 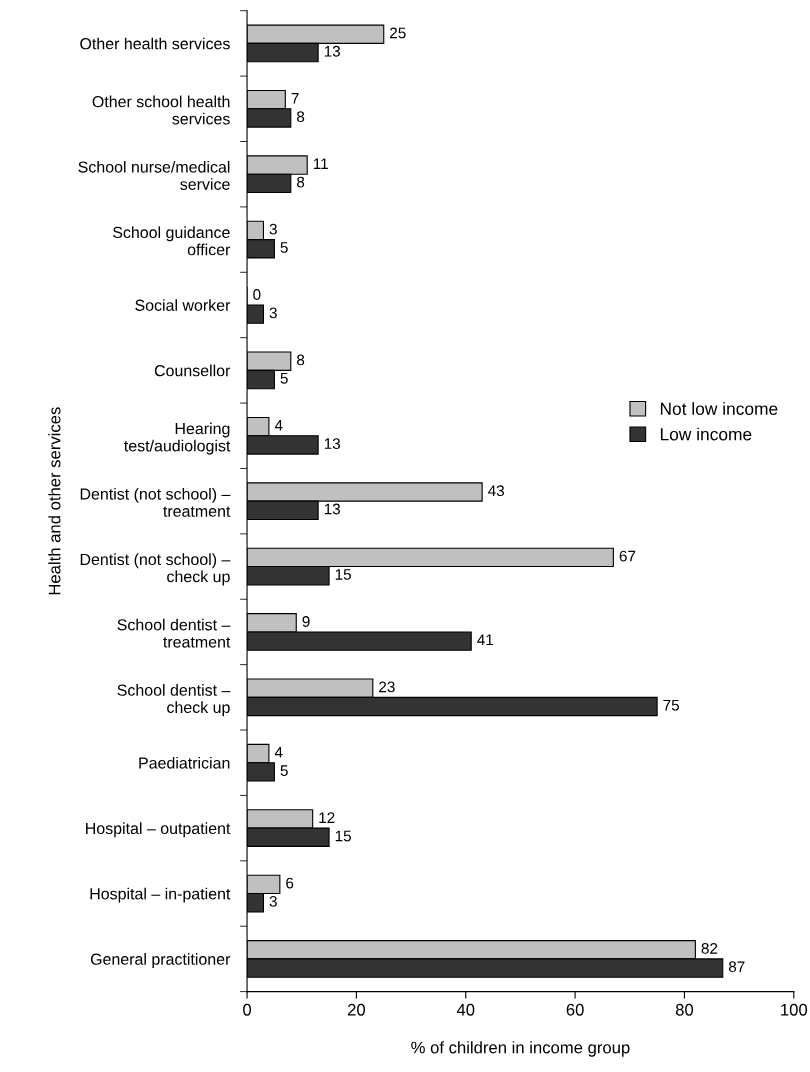 I want to click on y-tick-label: Other health services, so click(x=155, y=43).